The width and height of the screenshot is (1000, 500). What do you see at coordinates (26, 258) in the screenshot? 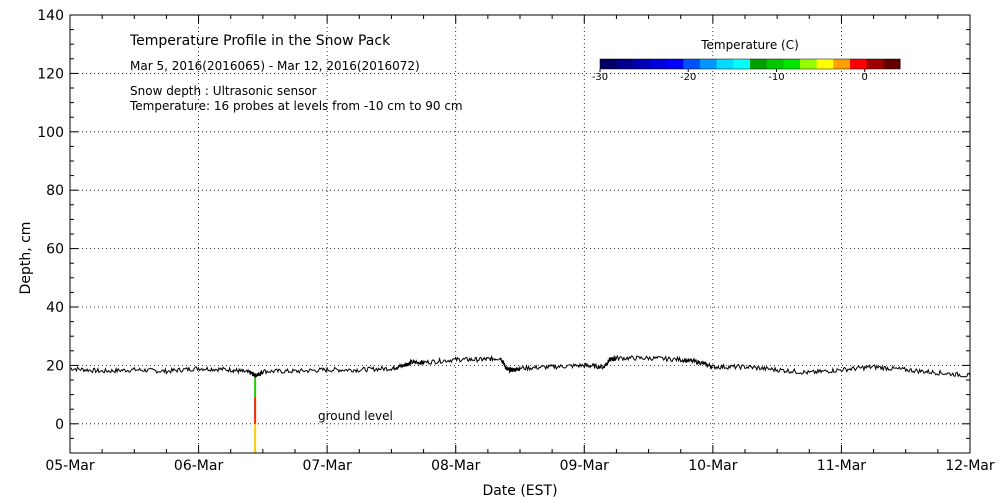
I see `y-axis-label: Depth, cm` at bounding box center [26, 258].